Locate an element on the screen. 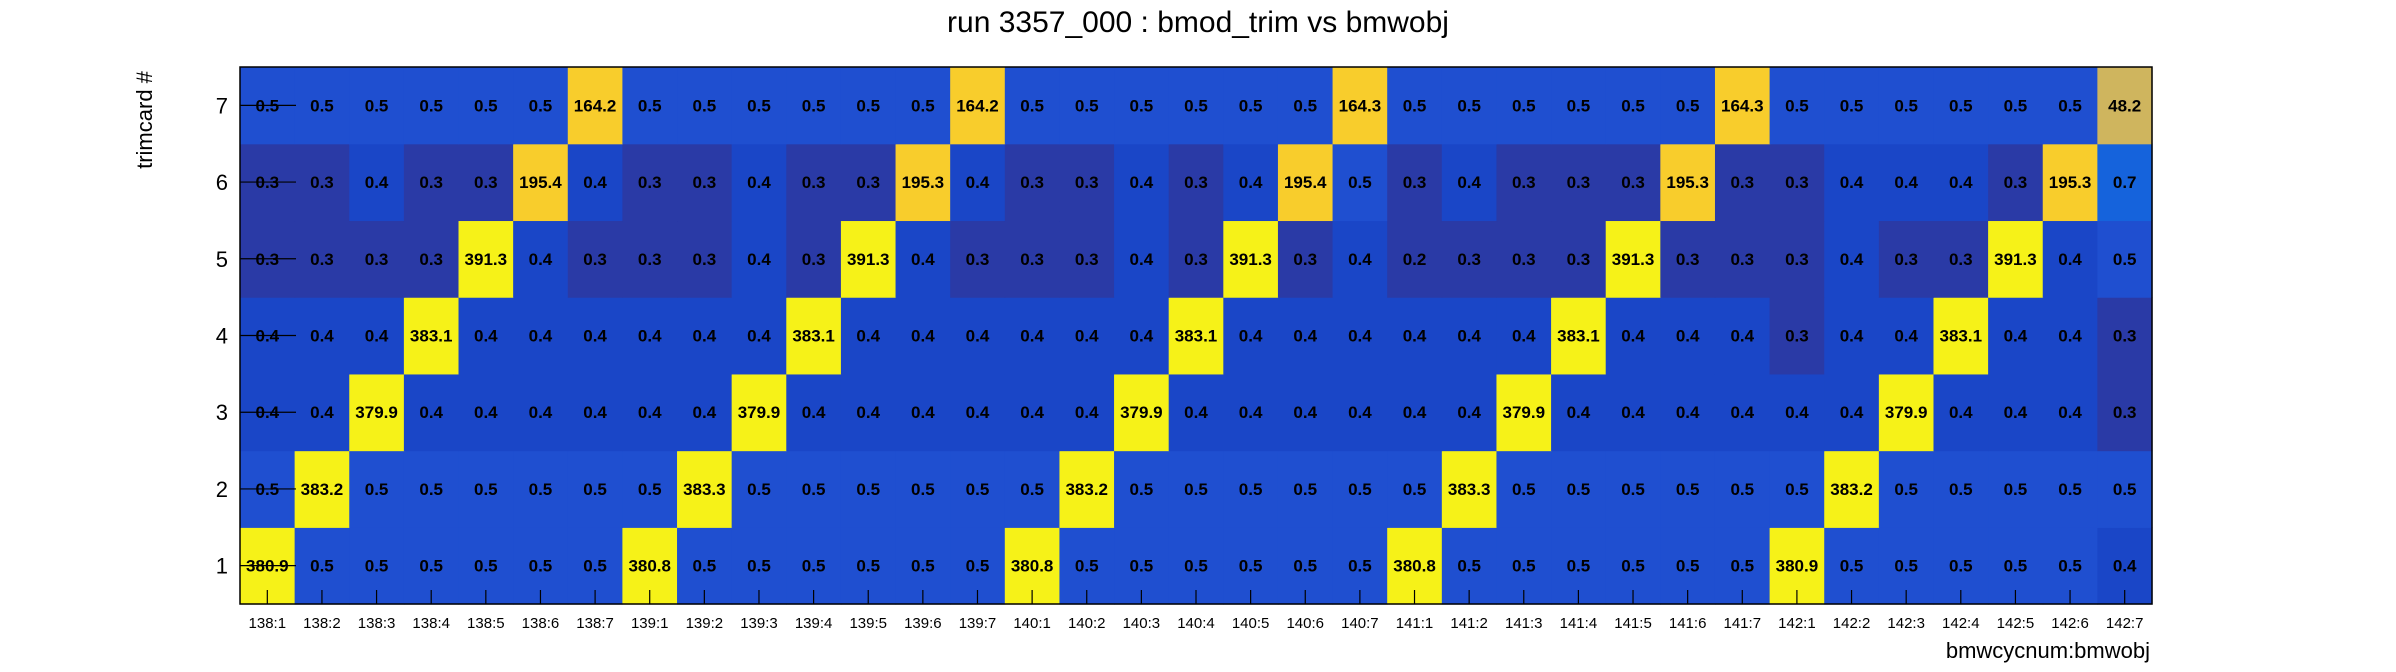 The image size is (2396, 672). x-tick-label: 140:4 is located at coordinates (1196, 623).